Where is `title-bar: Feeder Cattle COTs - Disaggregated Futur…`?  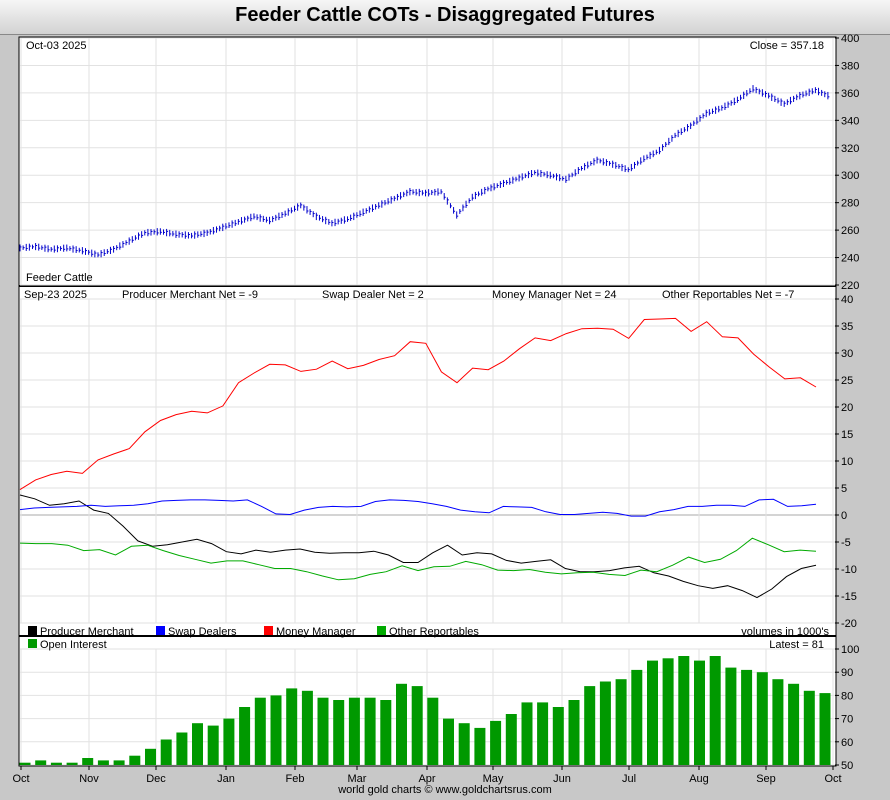 title-bar: Feeder Cattle COTs - Disaggregated Futur… is located at coordinates (445, 17).